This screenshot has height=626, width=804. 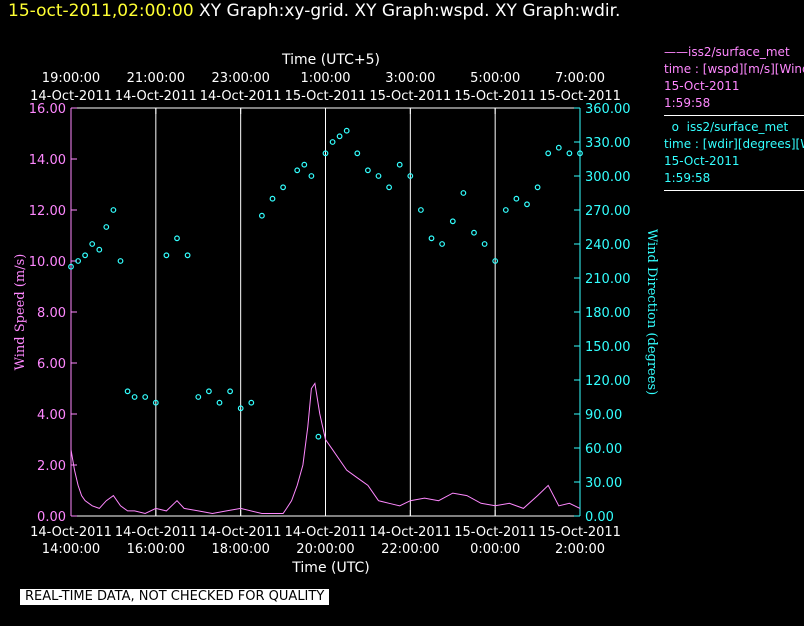 What do you see at coordinates (101, 11) in the screenshot?
I see `header-timestamp: 15-oct-2011,02:00:00` at bounding box center [101, 11].